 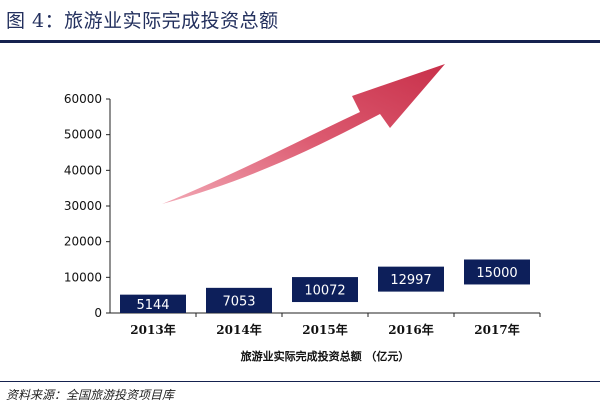 I want to click on figure-title: 图 4：旅游业实际完成投资总额, so click(x=142, y=21).